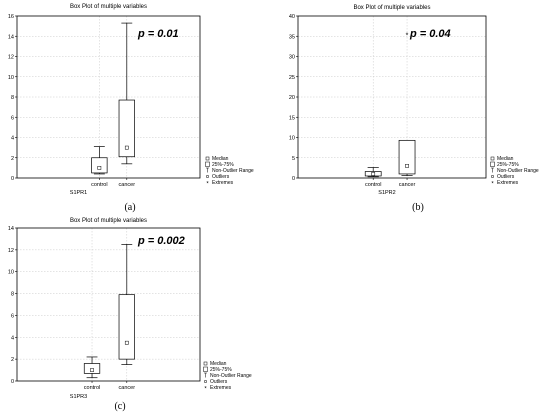 This screenshot has height=420, width=550. Describe the element at coordinates (78, 193) in the screenshot. I see `x-axis-label: S1PR1` at that location.